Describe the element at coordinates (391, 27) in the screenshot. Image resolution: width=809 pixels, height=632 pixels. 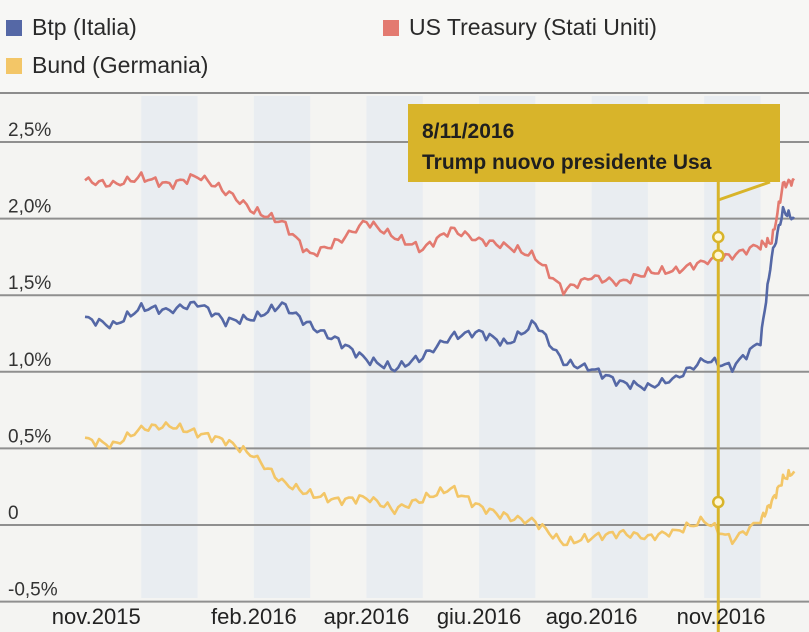
I see `legend-swatch-us-treasury` at that location.